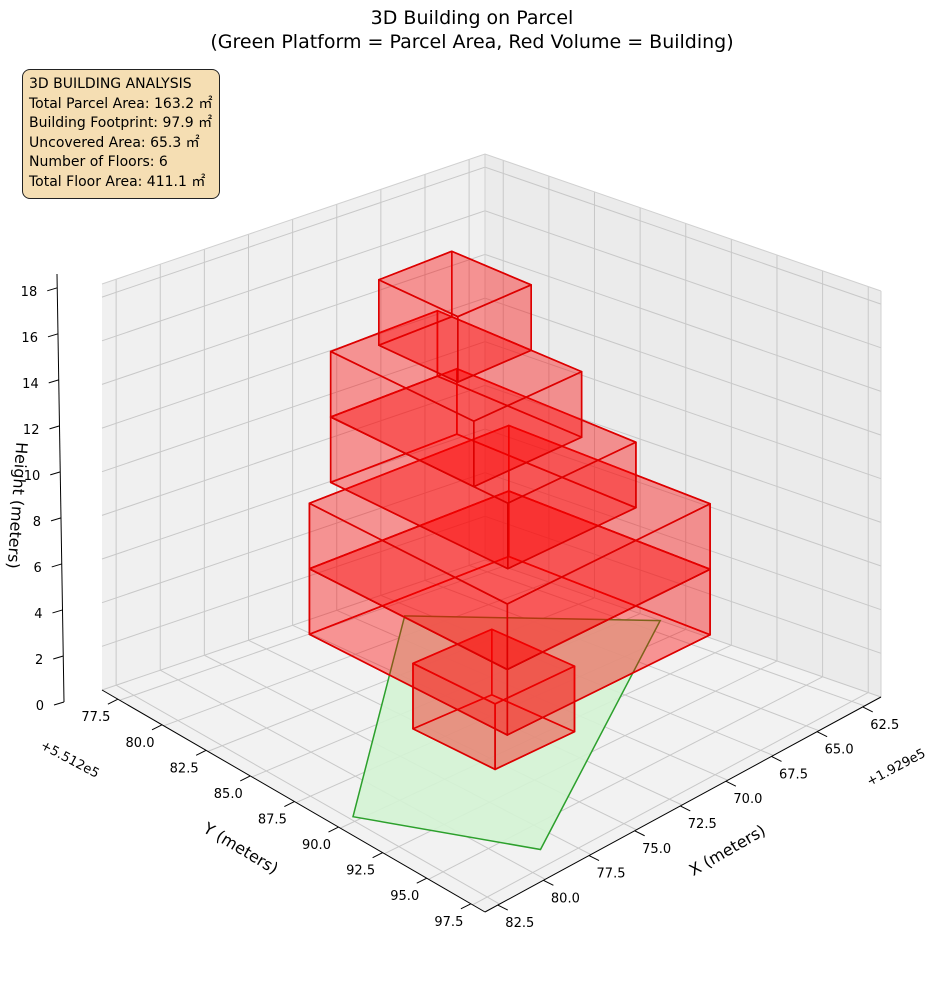 The image size is (944, 992). What do you see at coordinates (70, 759) in the screenshot?
I see `y-offset-label: +5.512e5` at bounding box center [70, 759].